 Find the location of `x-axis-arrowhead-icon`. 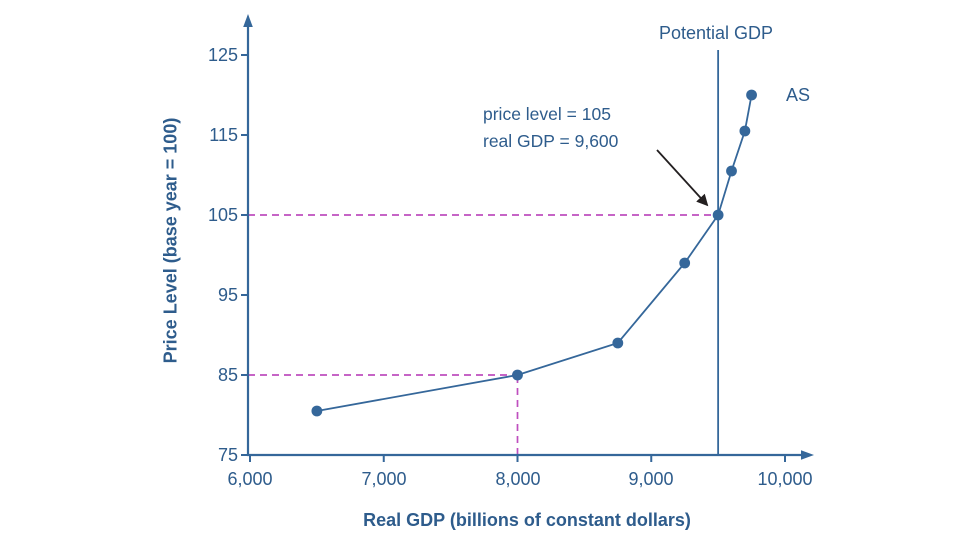

x-axis-arrowhead-icon is located at coordinates (807, 455).